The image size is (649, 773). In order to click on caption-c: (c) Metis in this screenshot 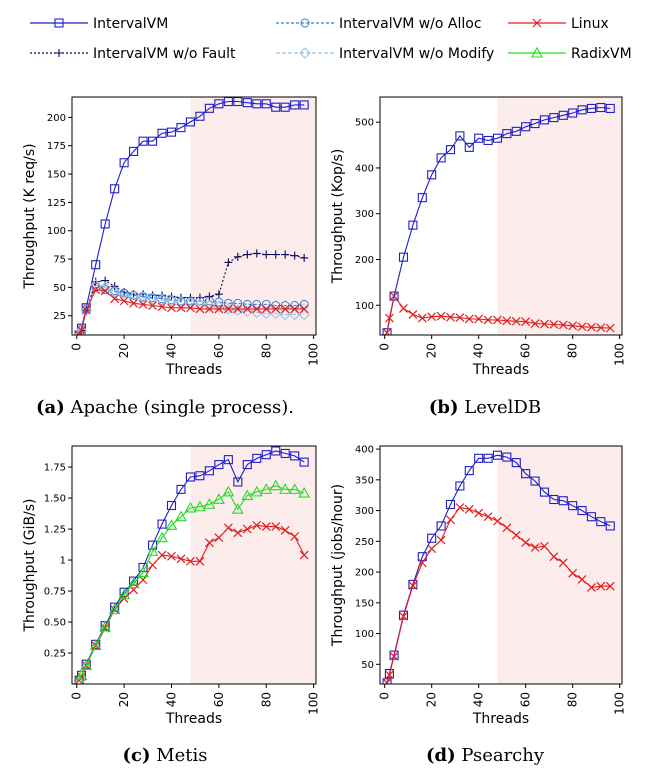, I will do `click(165, 755)`.